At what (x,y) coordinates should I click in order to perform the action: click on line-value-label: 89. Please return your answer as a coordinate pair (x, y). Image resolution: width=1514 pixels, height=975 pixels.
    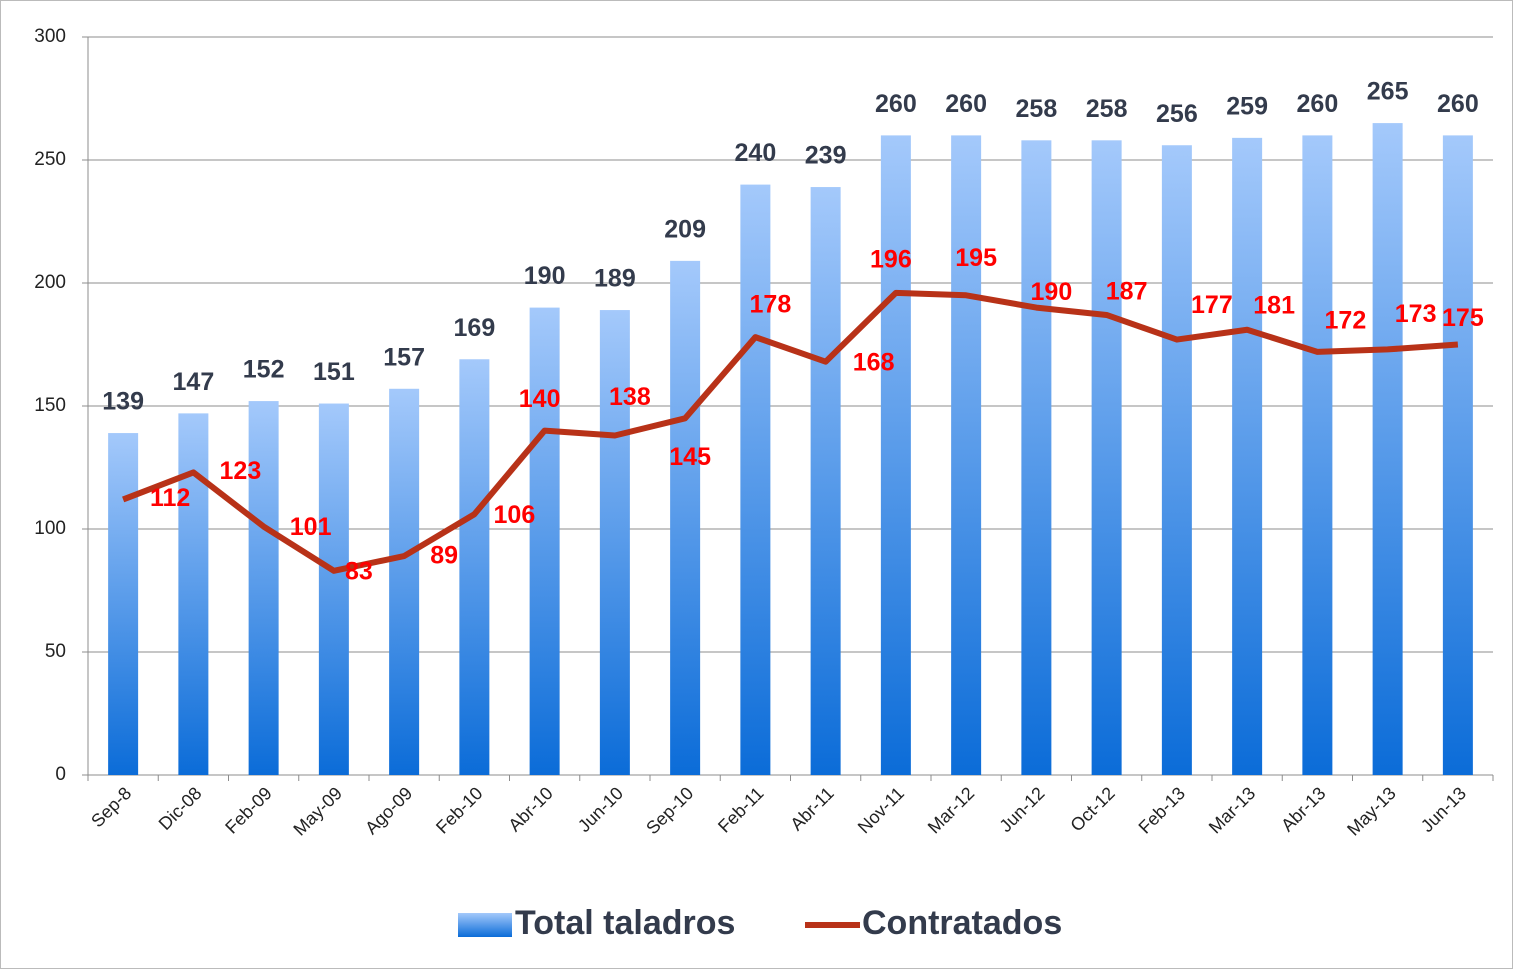
    Looking at the image, I should click on (444, 556).